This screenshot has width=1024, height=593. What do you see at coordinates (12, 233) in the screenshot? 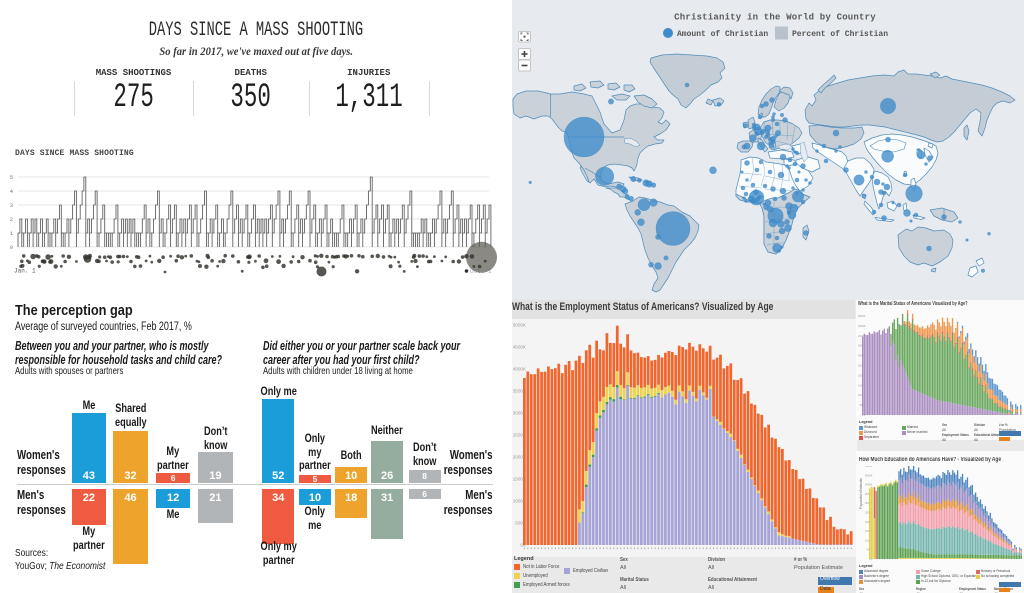
I see `svg-text: 1` at bounding box center [12, 233].